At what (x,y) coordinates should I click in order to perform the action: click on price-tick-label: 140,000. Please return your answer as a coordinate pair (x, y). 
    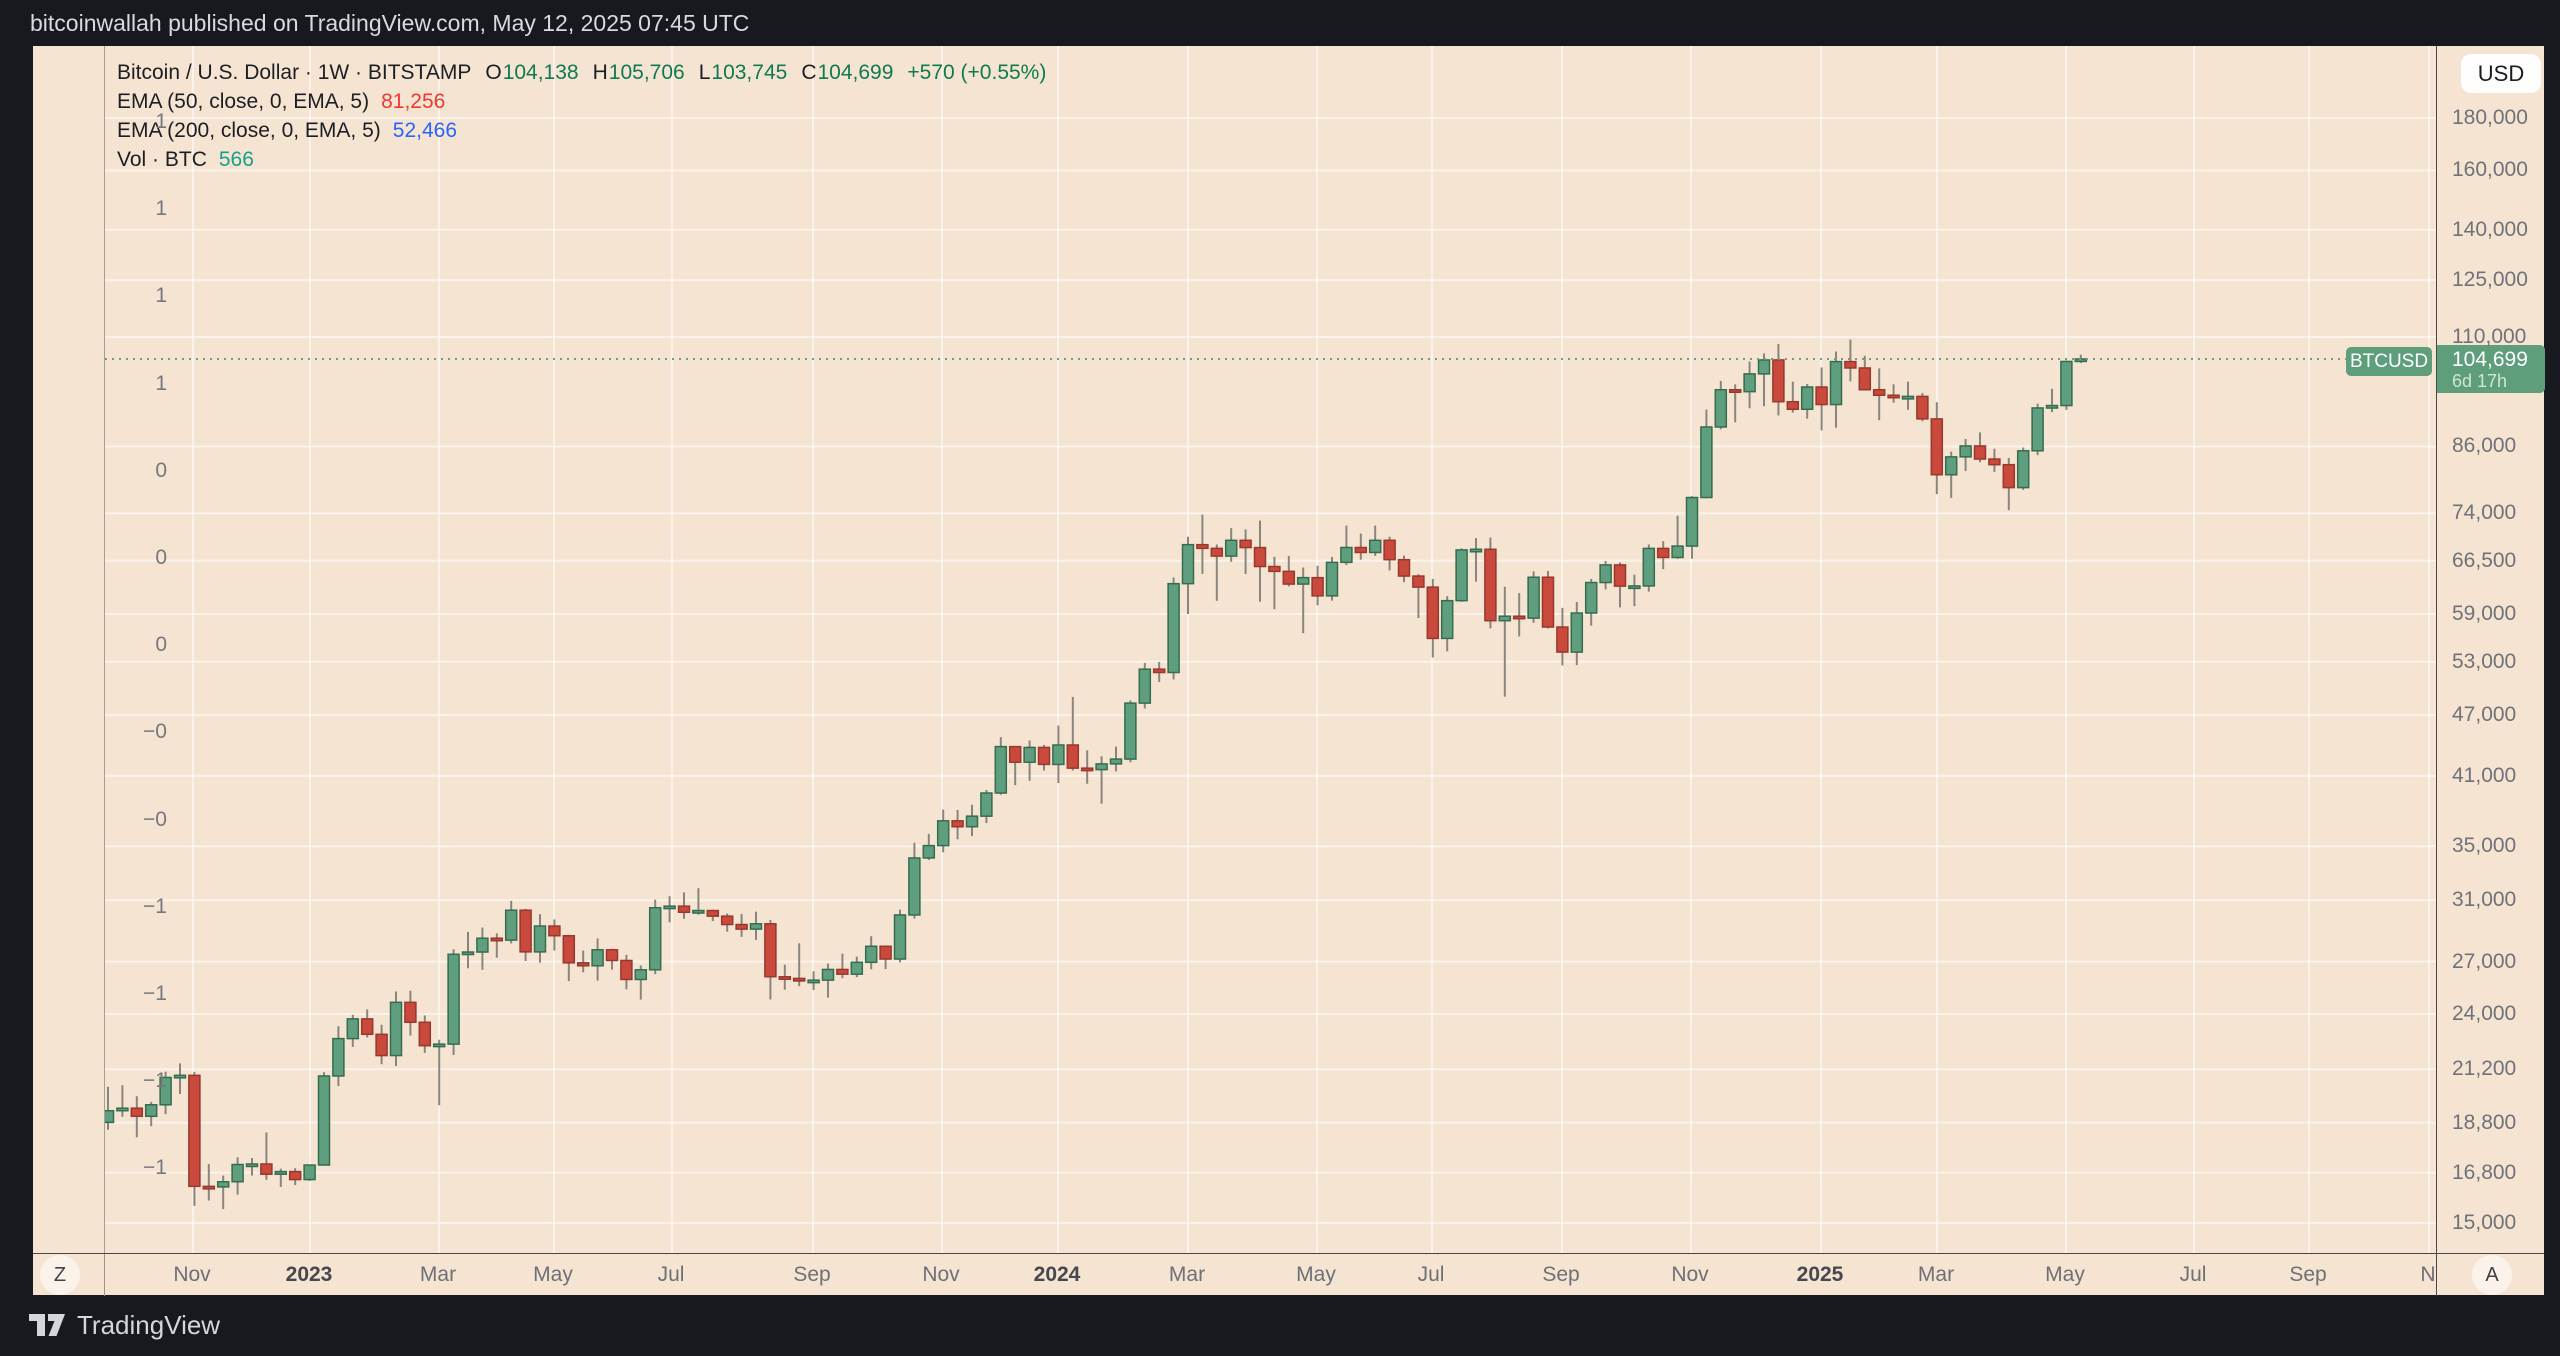
    Looking at the image, I should click on (2490, 229).